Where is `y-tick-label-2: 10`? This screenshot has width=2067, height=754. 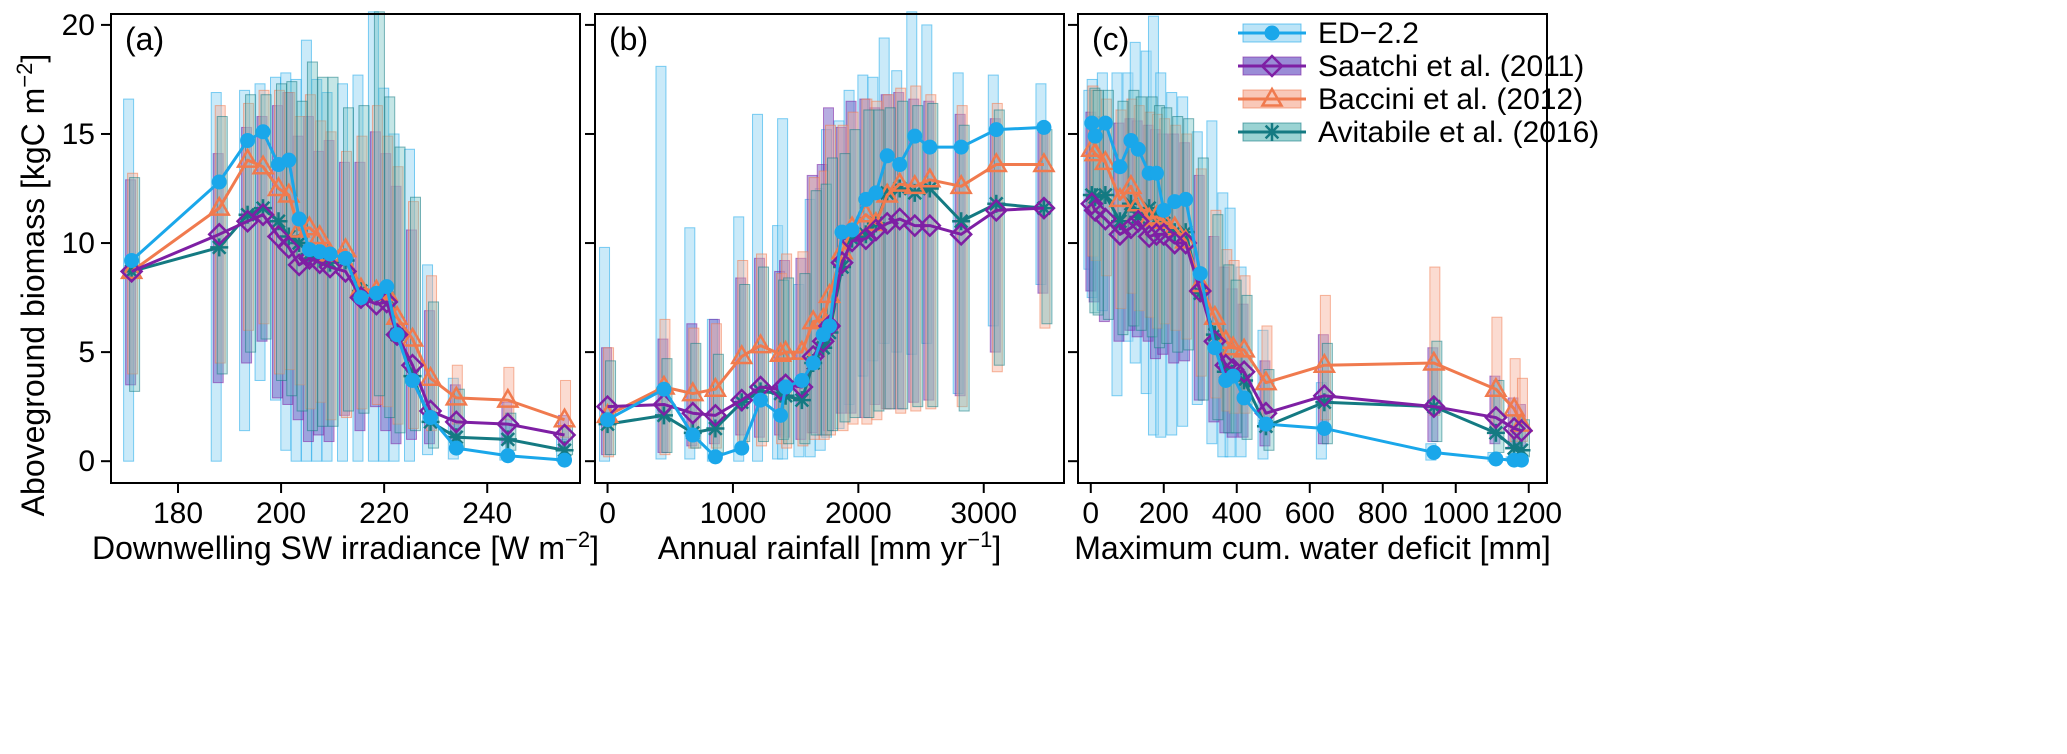 y-tick-label-2: 10 is located at coordinates (78, 243).